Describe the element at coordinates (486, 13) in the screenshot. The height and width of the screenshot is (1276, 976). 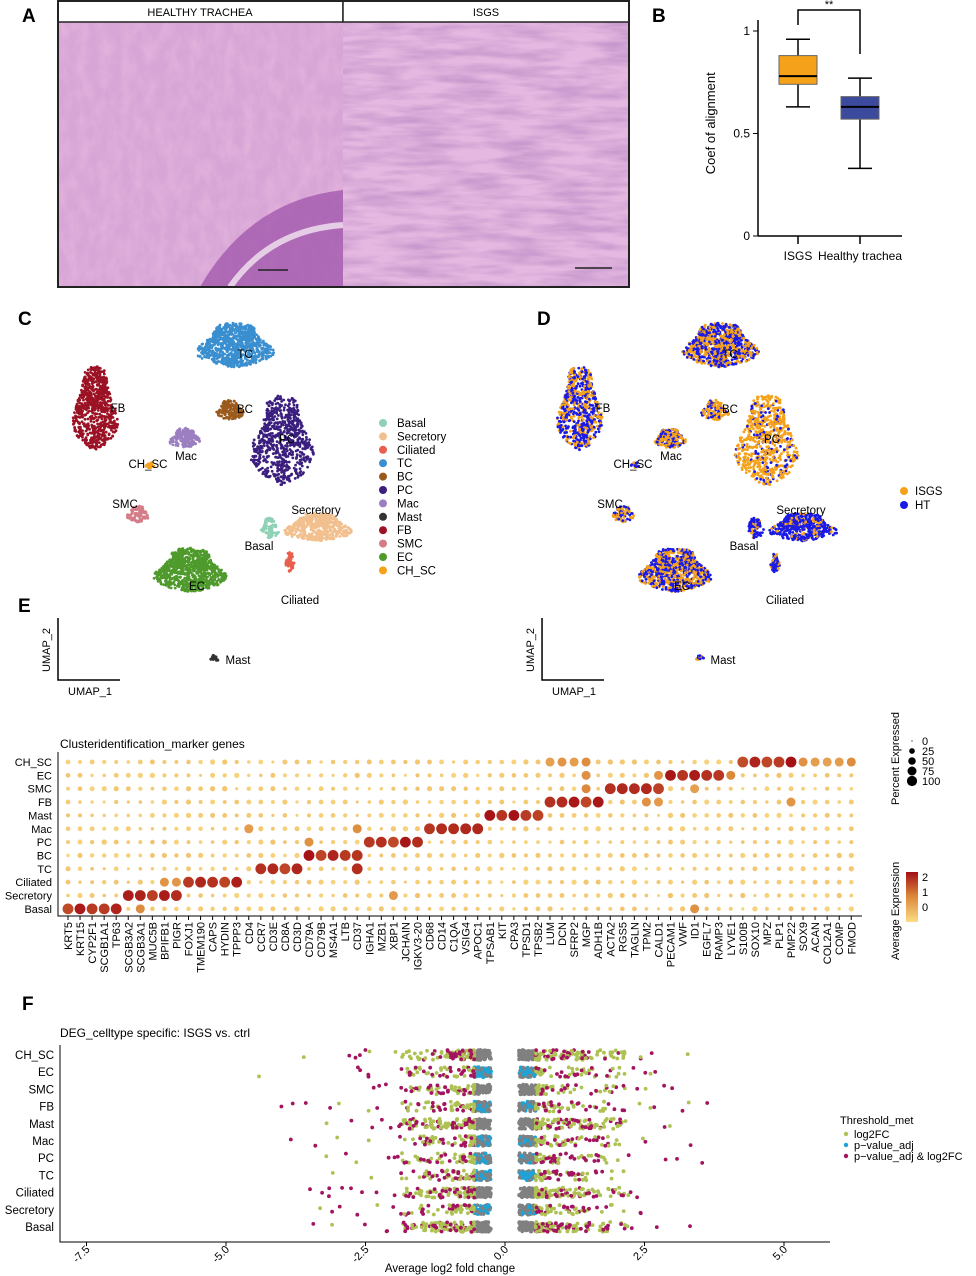
I see `histology-title-isgs: ISGS` at that location.